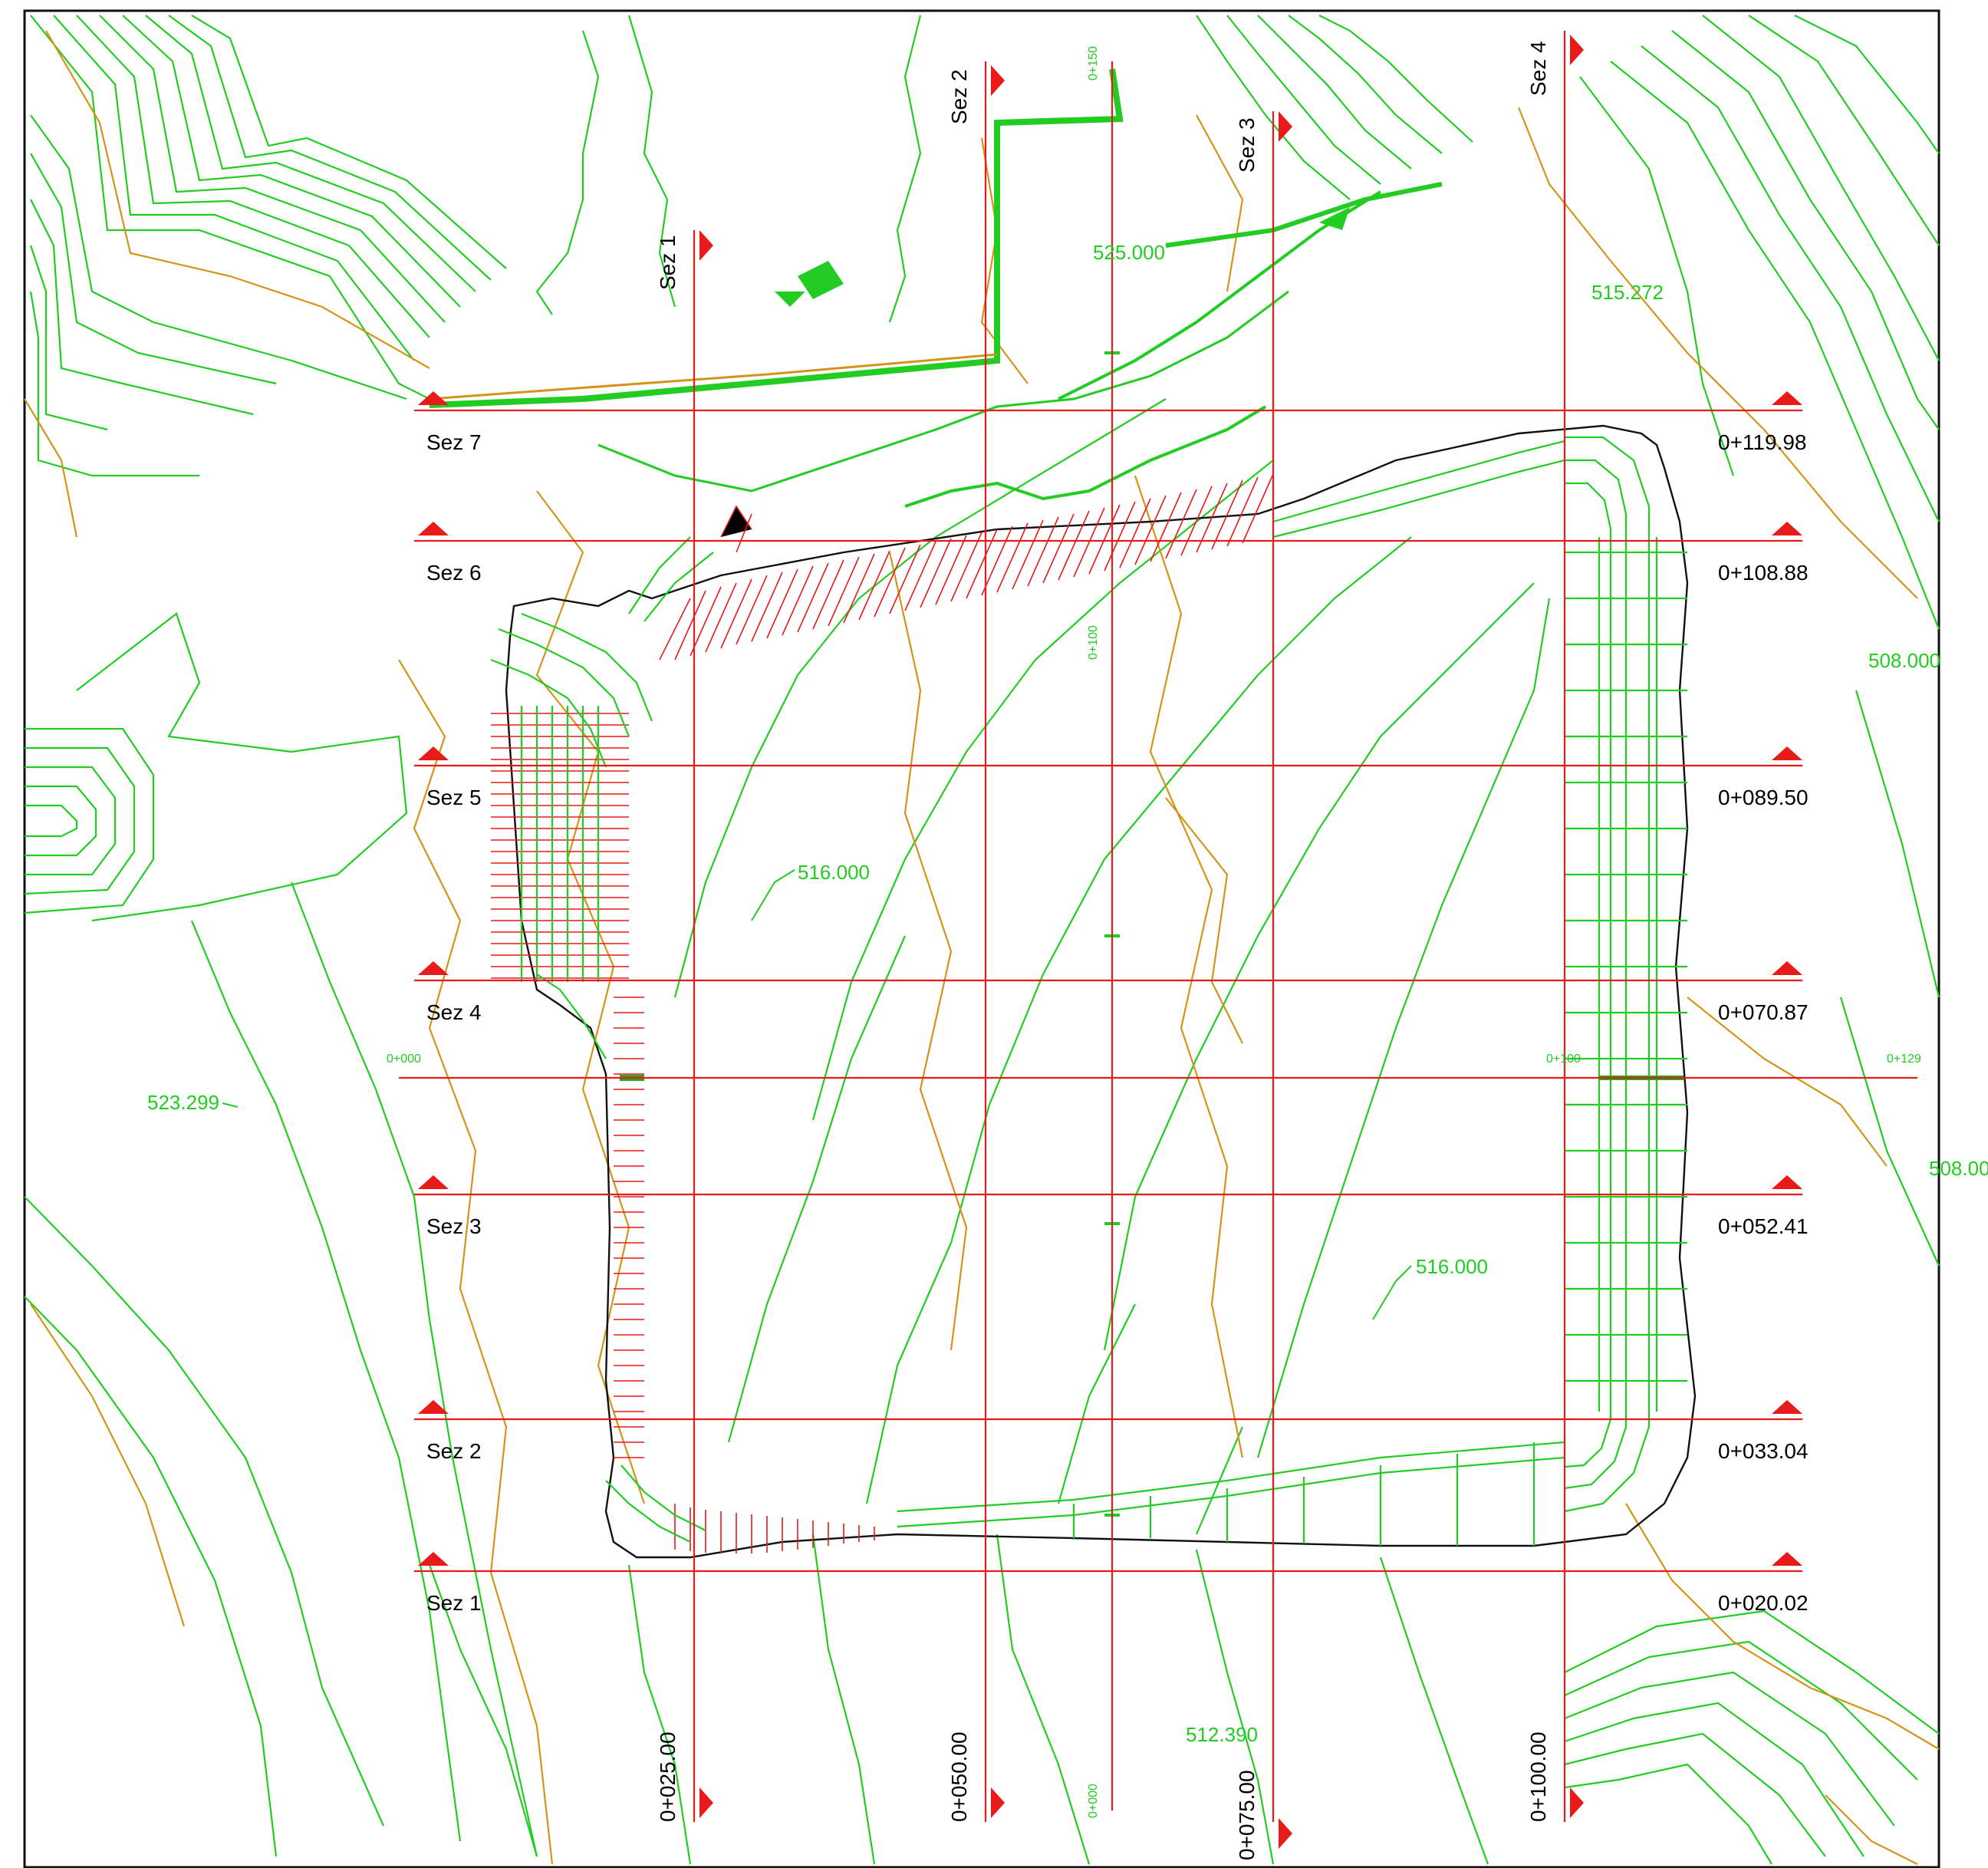  What do you see at coordinates (454, 573) in the screenshot?
I see `sez-h-6-label: Sez 6` at bounding box center [454, 573].